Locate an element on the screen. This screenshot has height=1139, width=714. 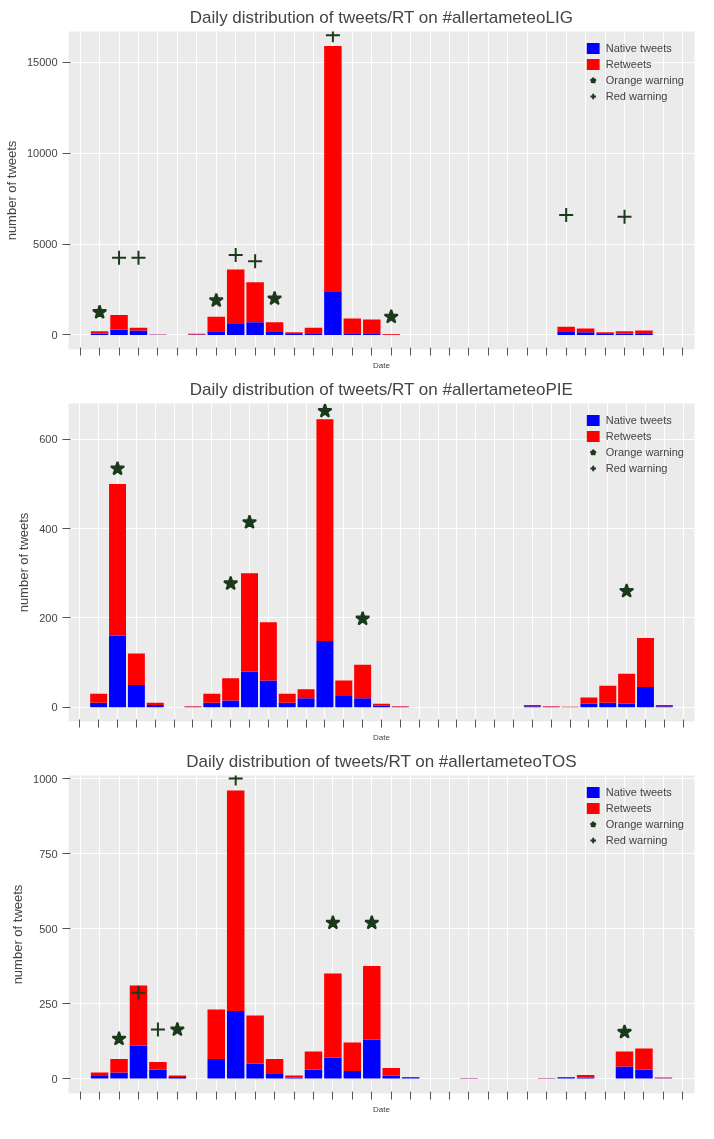
y-tick-label: 400 is located at coordinates (48, 528).